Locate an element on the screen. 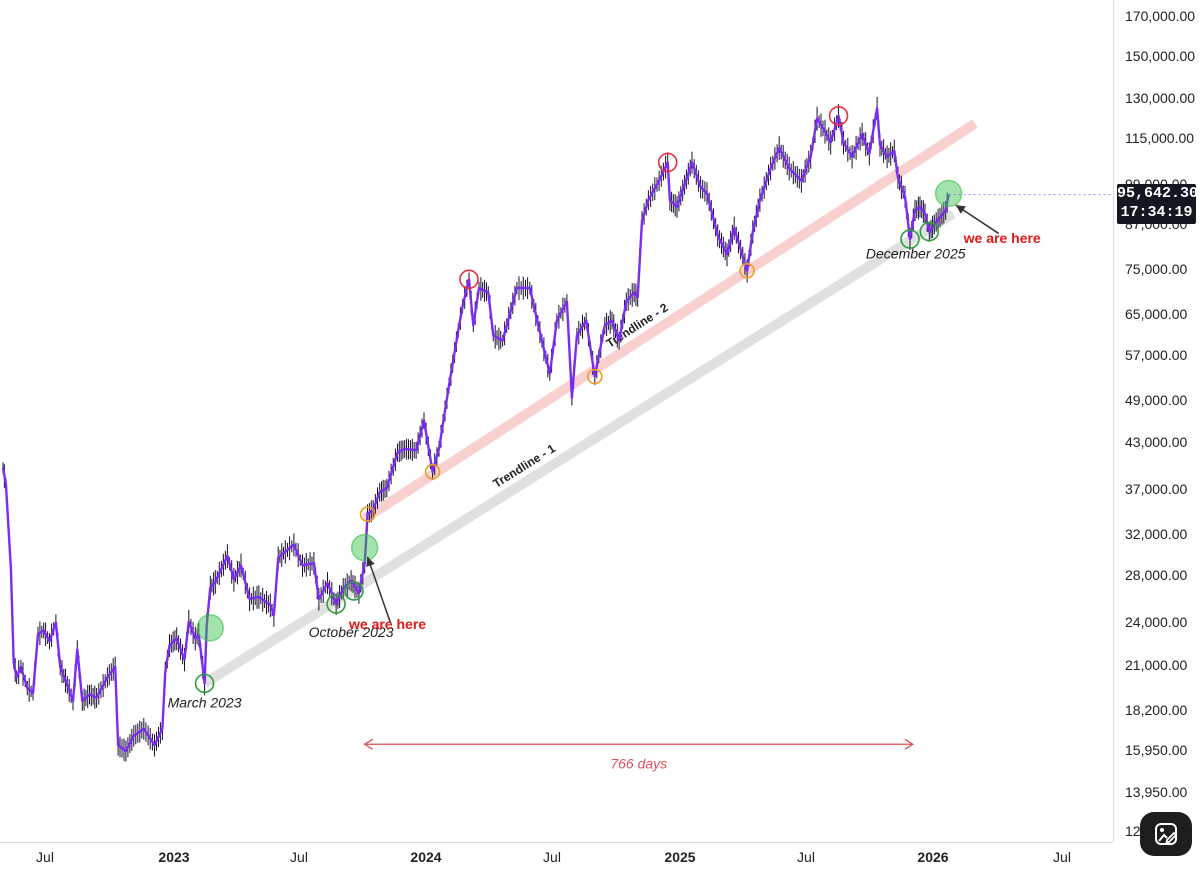 The height and width of the screenshot is (875, 1200). pointer-arrow-line is located at coordinates (379, 589).